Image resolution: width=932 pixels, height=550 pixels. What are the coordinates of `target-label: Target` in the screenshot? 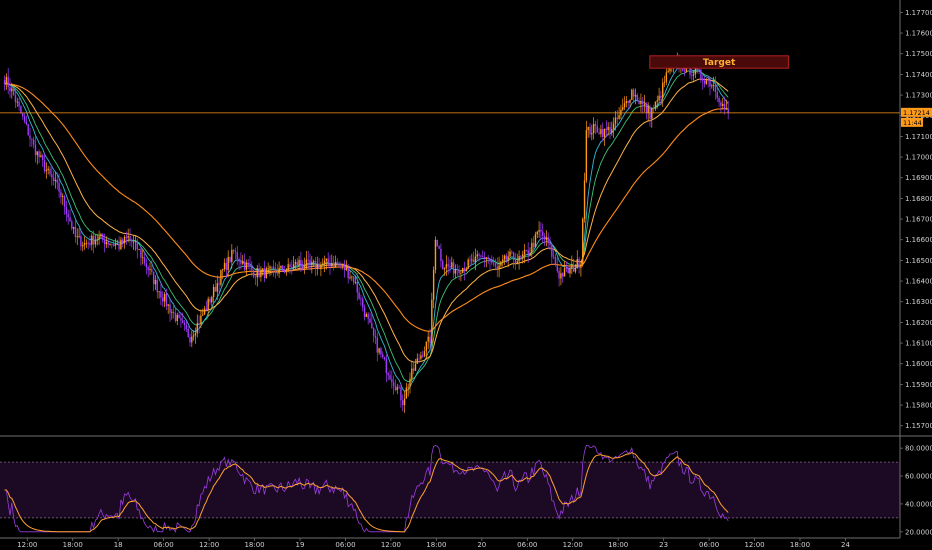 It's located at (719, 63).